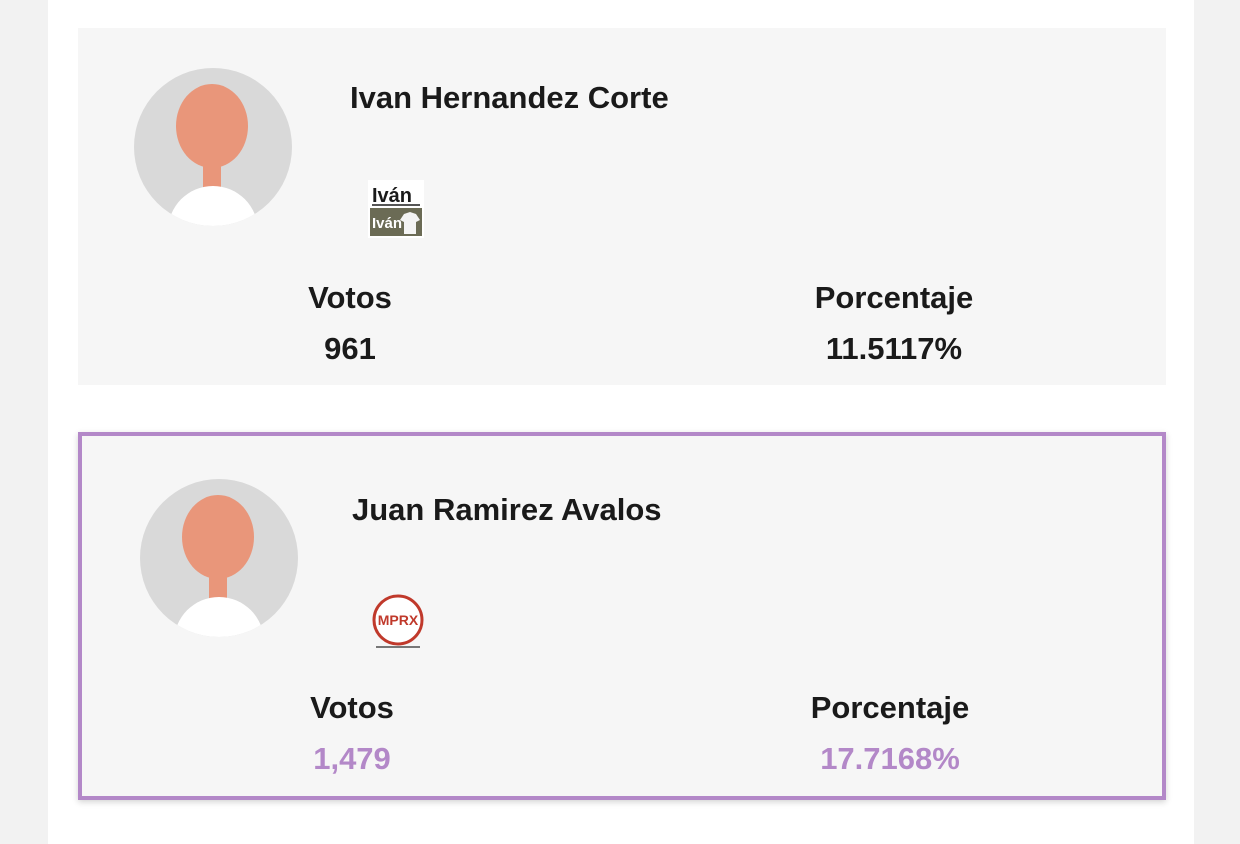 The image size is (1240, 844). What do you see at coordinates (352, 758) in the screenshot?
I see `votes-value: 1,479` at bounding box center [352, 758].